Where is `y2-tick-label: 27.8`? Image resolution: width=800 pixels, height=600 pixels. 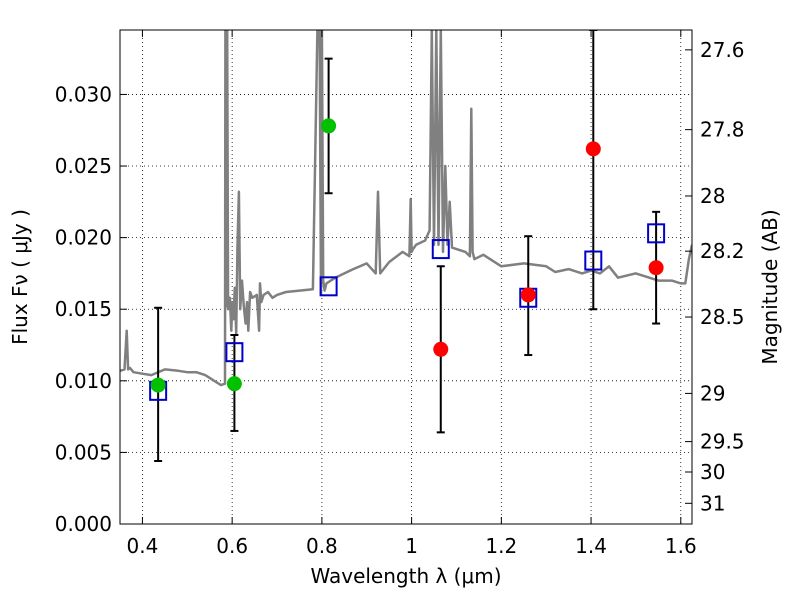 y2-tick-label: 27.8 is located at coordinates (722, 130).